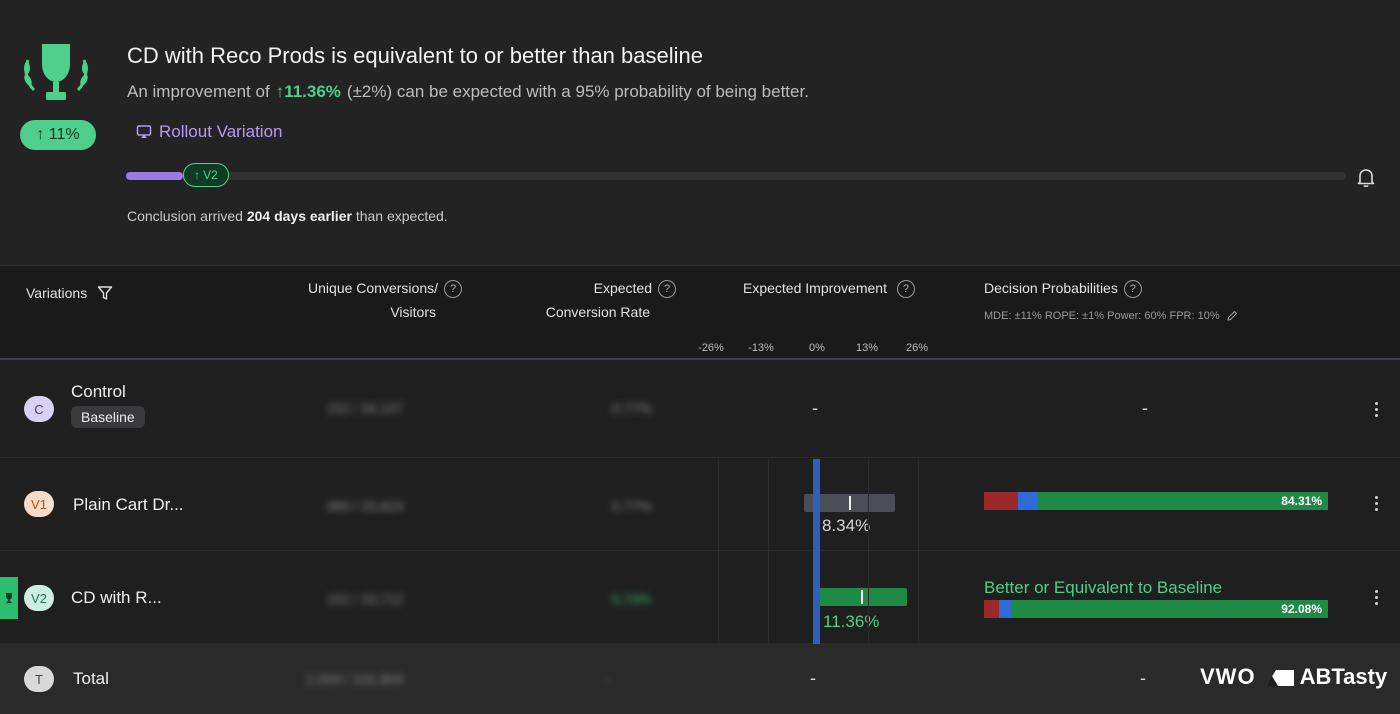  I want to click on conversion-rate-value: 0.79%, so click(632, 599).